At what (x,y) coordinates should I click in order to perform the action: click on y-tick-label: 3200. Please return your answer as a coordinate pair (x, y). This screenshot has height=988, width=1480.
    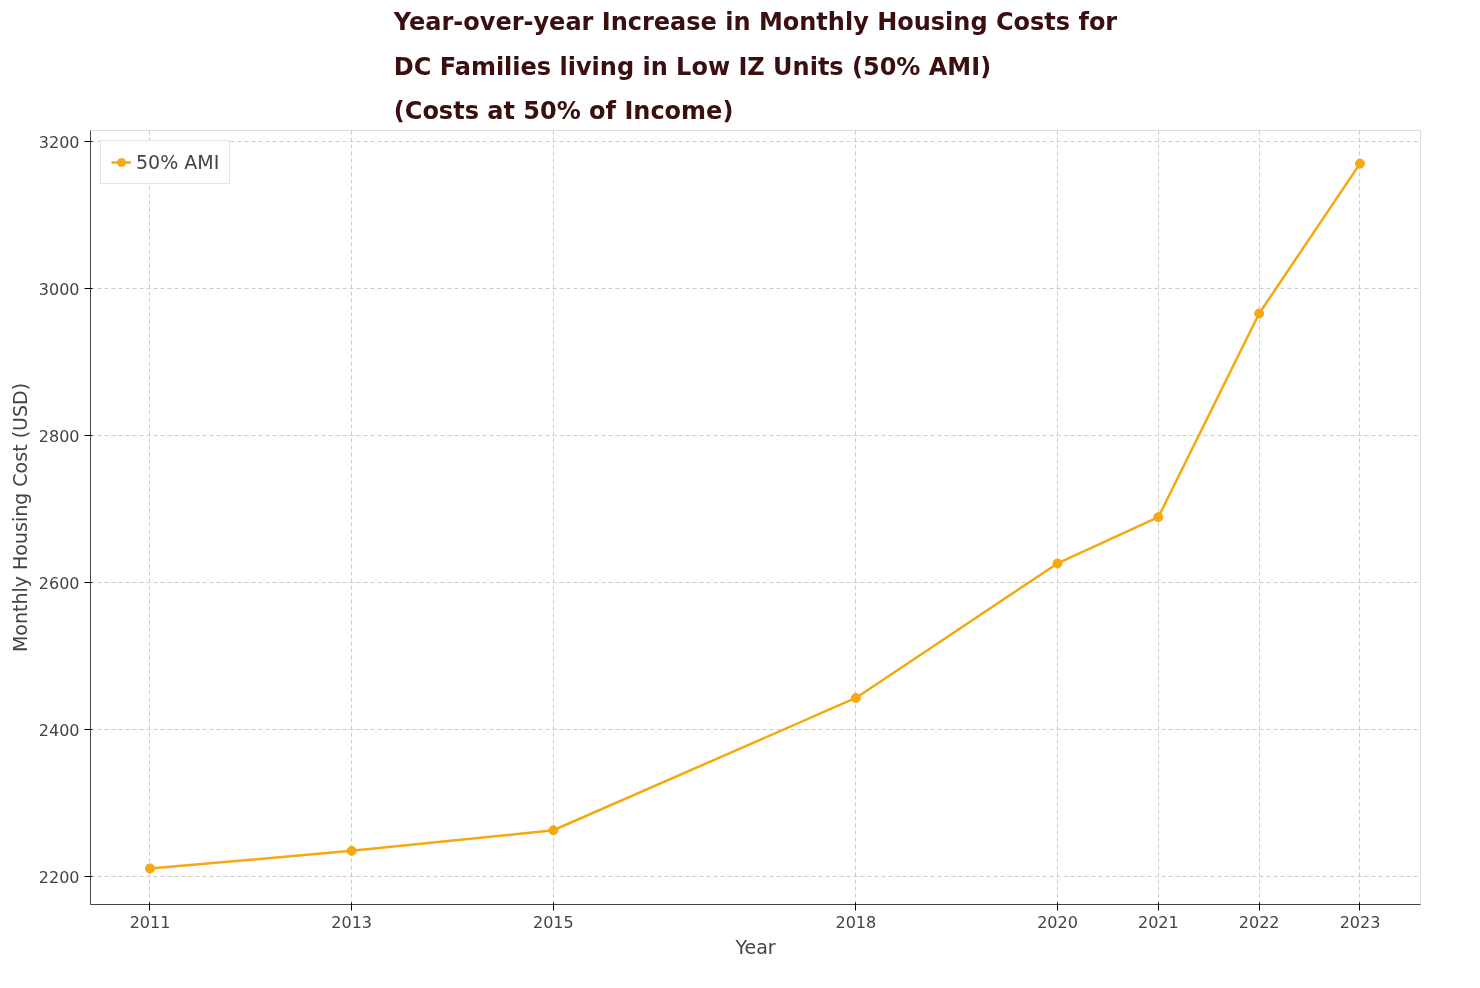
    Looking at the image, I should click on (59, 142).